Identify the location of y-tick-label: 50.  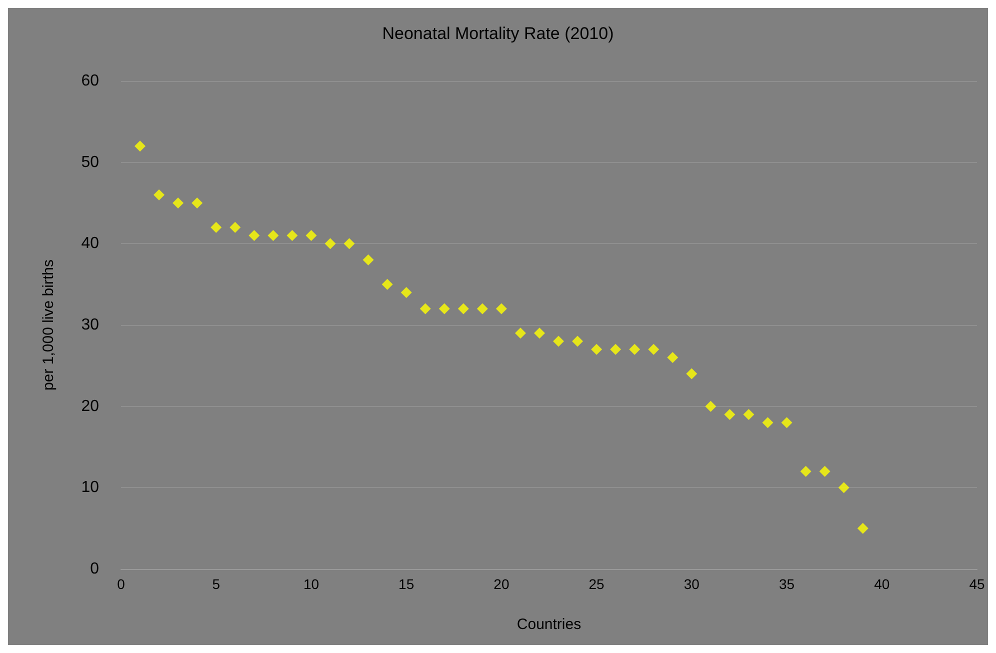
(90, 162).